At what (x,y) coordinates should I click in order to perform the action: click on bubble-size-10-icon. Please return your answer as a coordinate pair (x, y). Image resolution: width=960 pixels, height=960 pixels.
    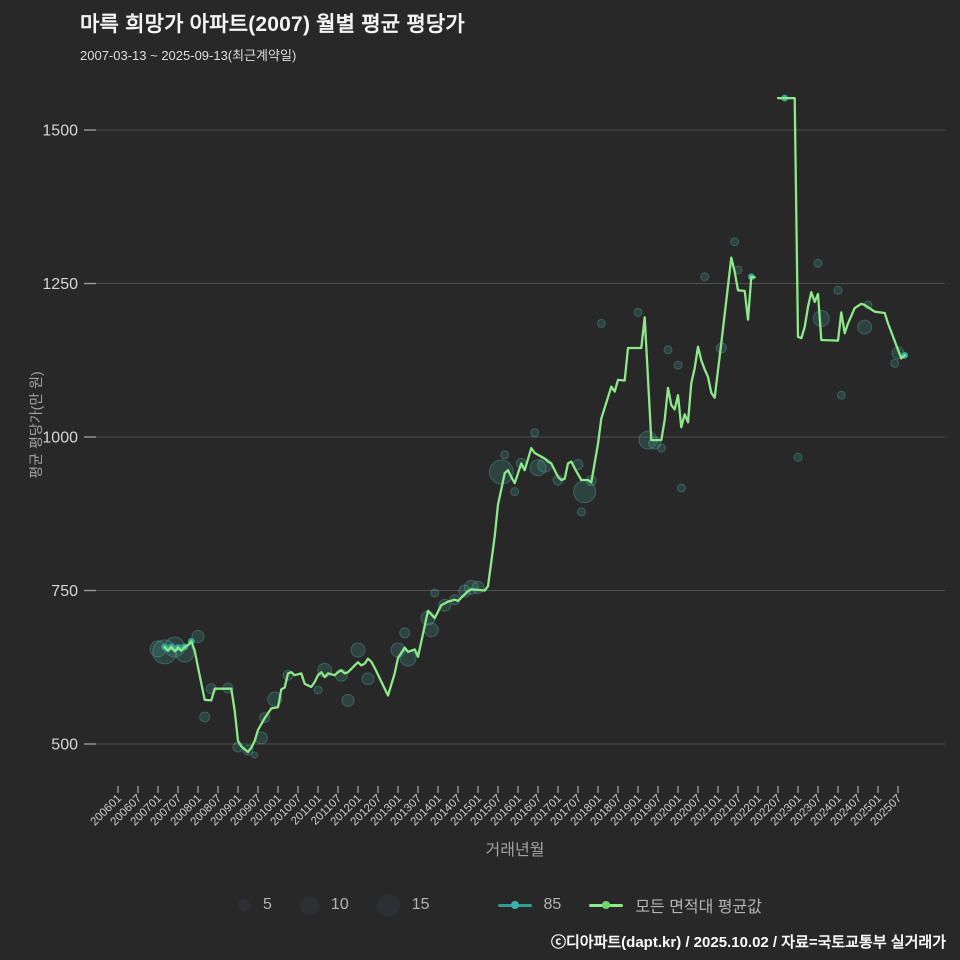
    Looking at the image, I should click on (309, 905).